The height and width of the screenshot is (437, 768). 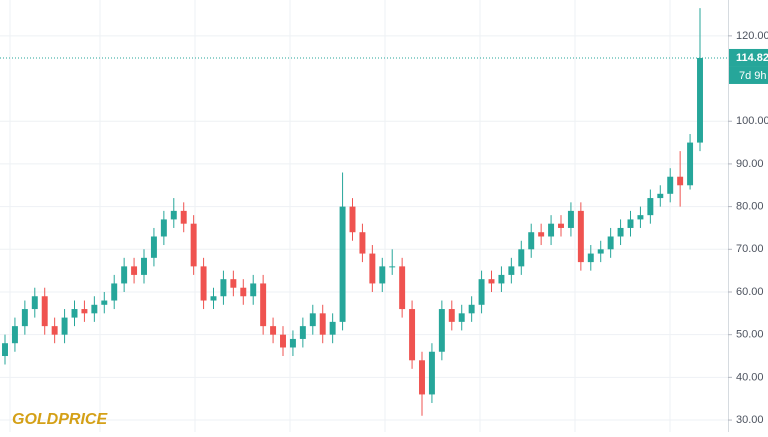 I want to click on y-tick-label: 60.00, so click(x=750, y=292).